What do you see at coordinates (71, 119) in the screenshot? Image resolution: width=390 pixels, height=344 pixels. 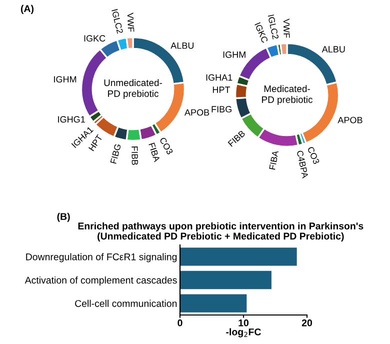 I see `slice-label: IGHG1` at bounding box center [71, 119].